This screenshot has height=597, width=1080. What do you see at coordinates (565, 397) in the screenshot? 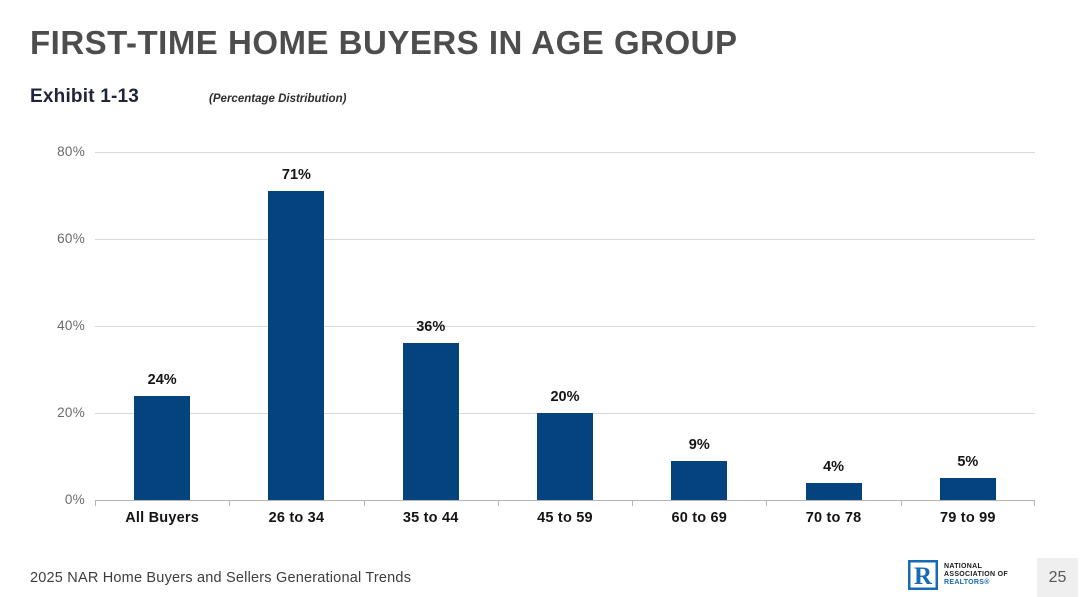
I see `bar-value-label: 20%` at bounding box center [565, 397].